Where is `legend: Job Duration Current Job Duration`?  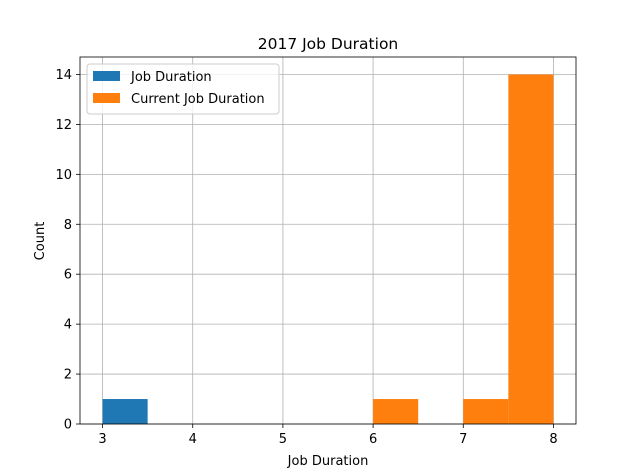 legend: Job Duration Current Job Duration is located at coordinates (183, 89).